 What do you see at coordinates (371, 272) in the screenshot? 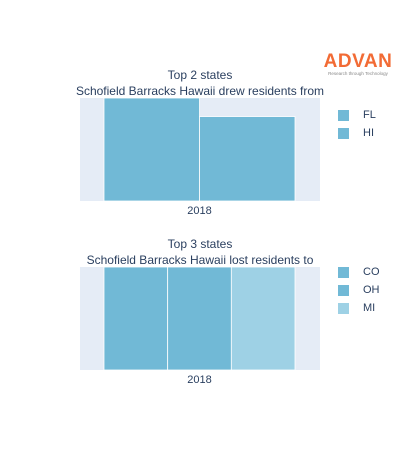
I see `legend-label: CO` at bounding box center [371, 272].